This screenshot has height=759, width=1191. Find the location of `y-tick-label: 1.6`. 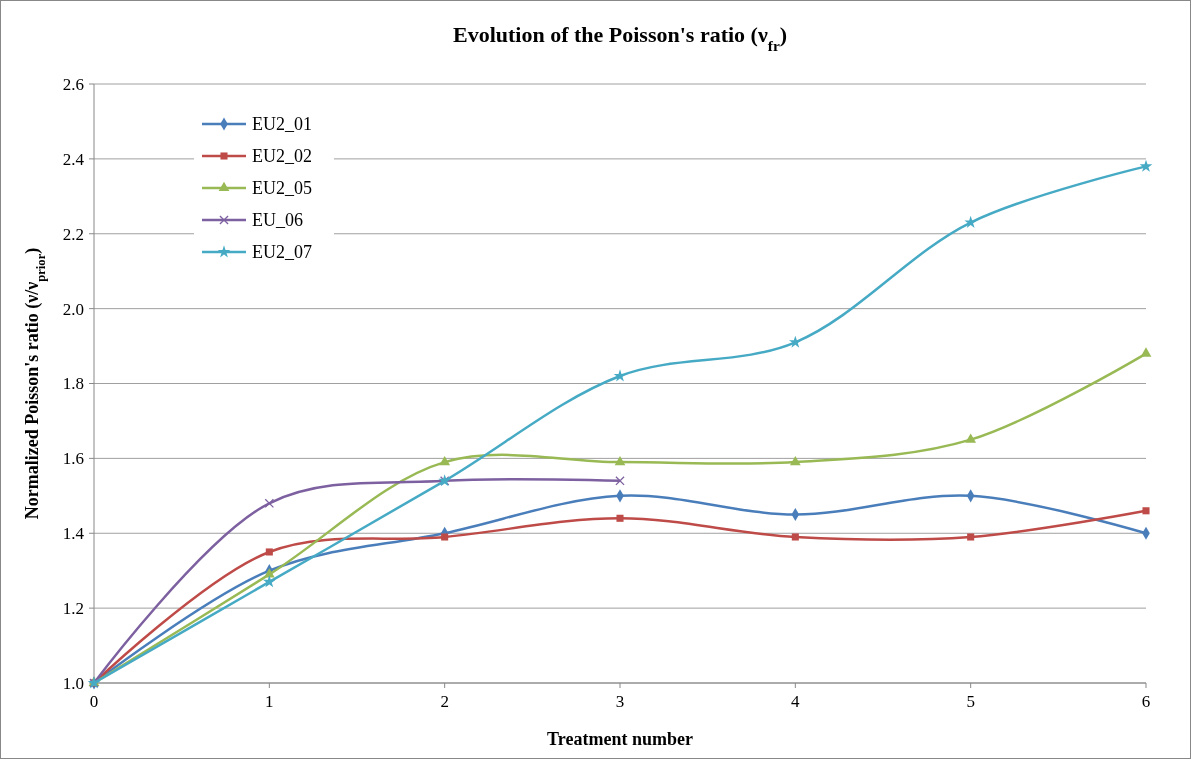

y-tick-label: 1.6 is located at coordinates (73, 459).